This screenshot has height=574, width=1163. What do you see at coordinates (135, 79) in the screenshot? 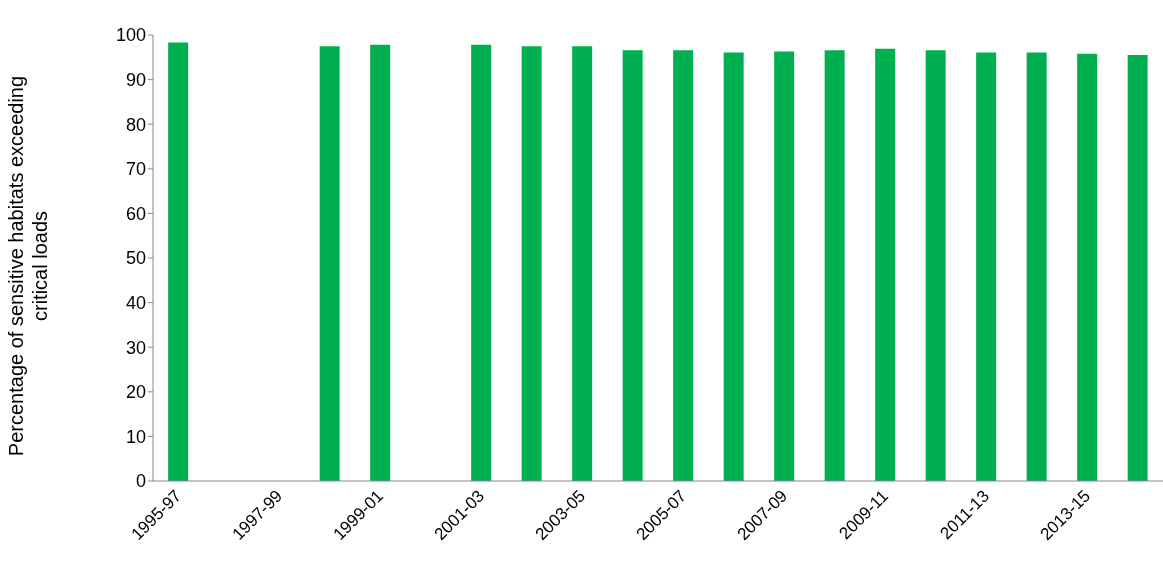
I see `y-tick-label: 90` at bounding box center [135, 79].